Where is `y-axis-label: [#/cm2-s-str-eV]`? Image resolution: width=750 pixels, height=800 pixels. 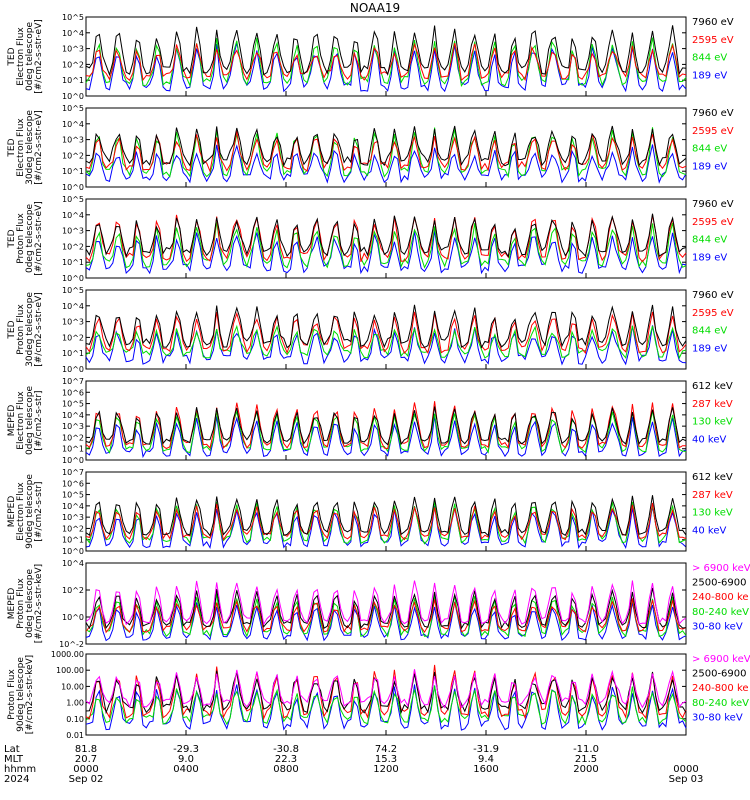 y-axis-label: [#/cm2-s-str-eV] is located at coordinates (39, 147).